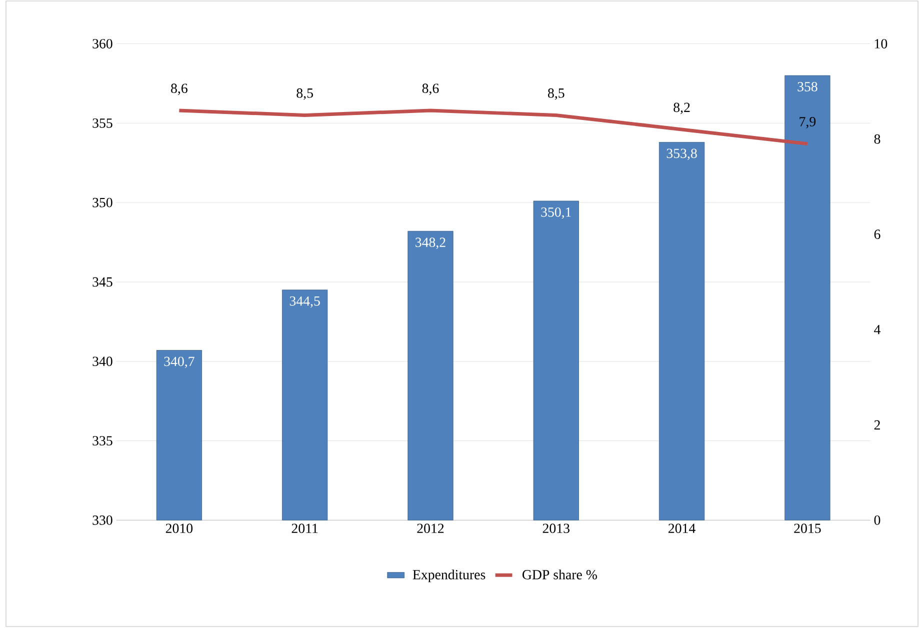  I want to click on data-label: 340,7, so click(179, 362).